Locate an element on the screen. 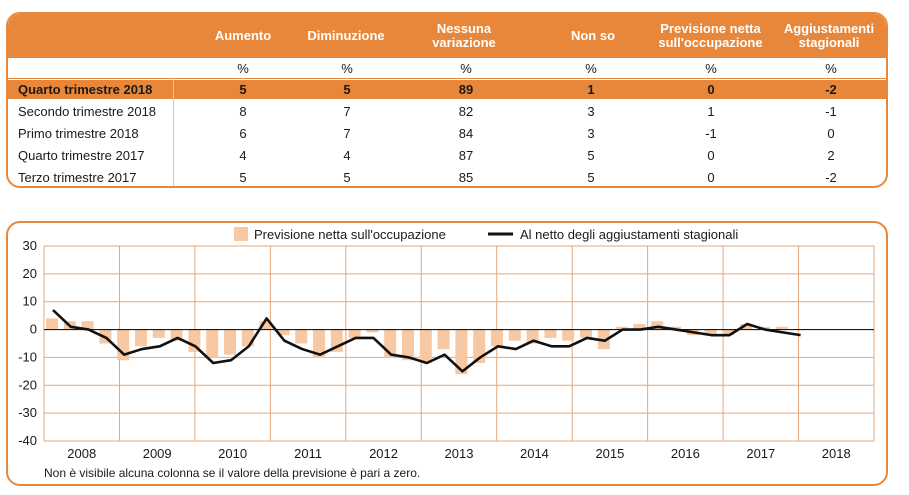 The image size is (909, 495). table-row: Quarto trimestre 2017 4 4 87 5 0 2 is located at coordinates (447, 155).